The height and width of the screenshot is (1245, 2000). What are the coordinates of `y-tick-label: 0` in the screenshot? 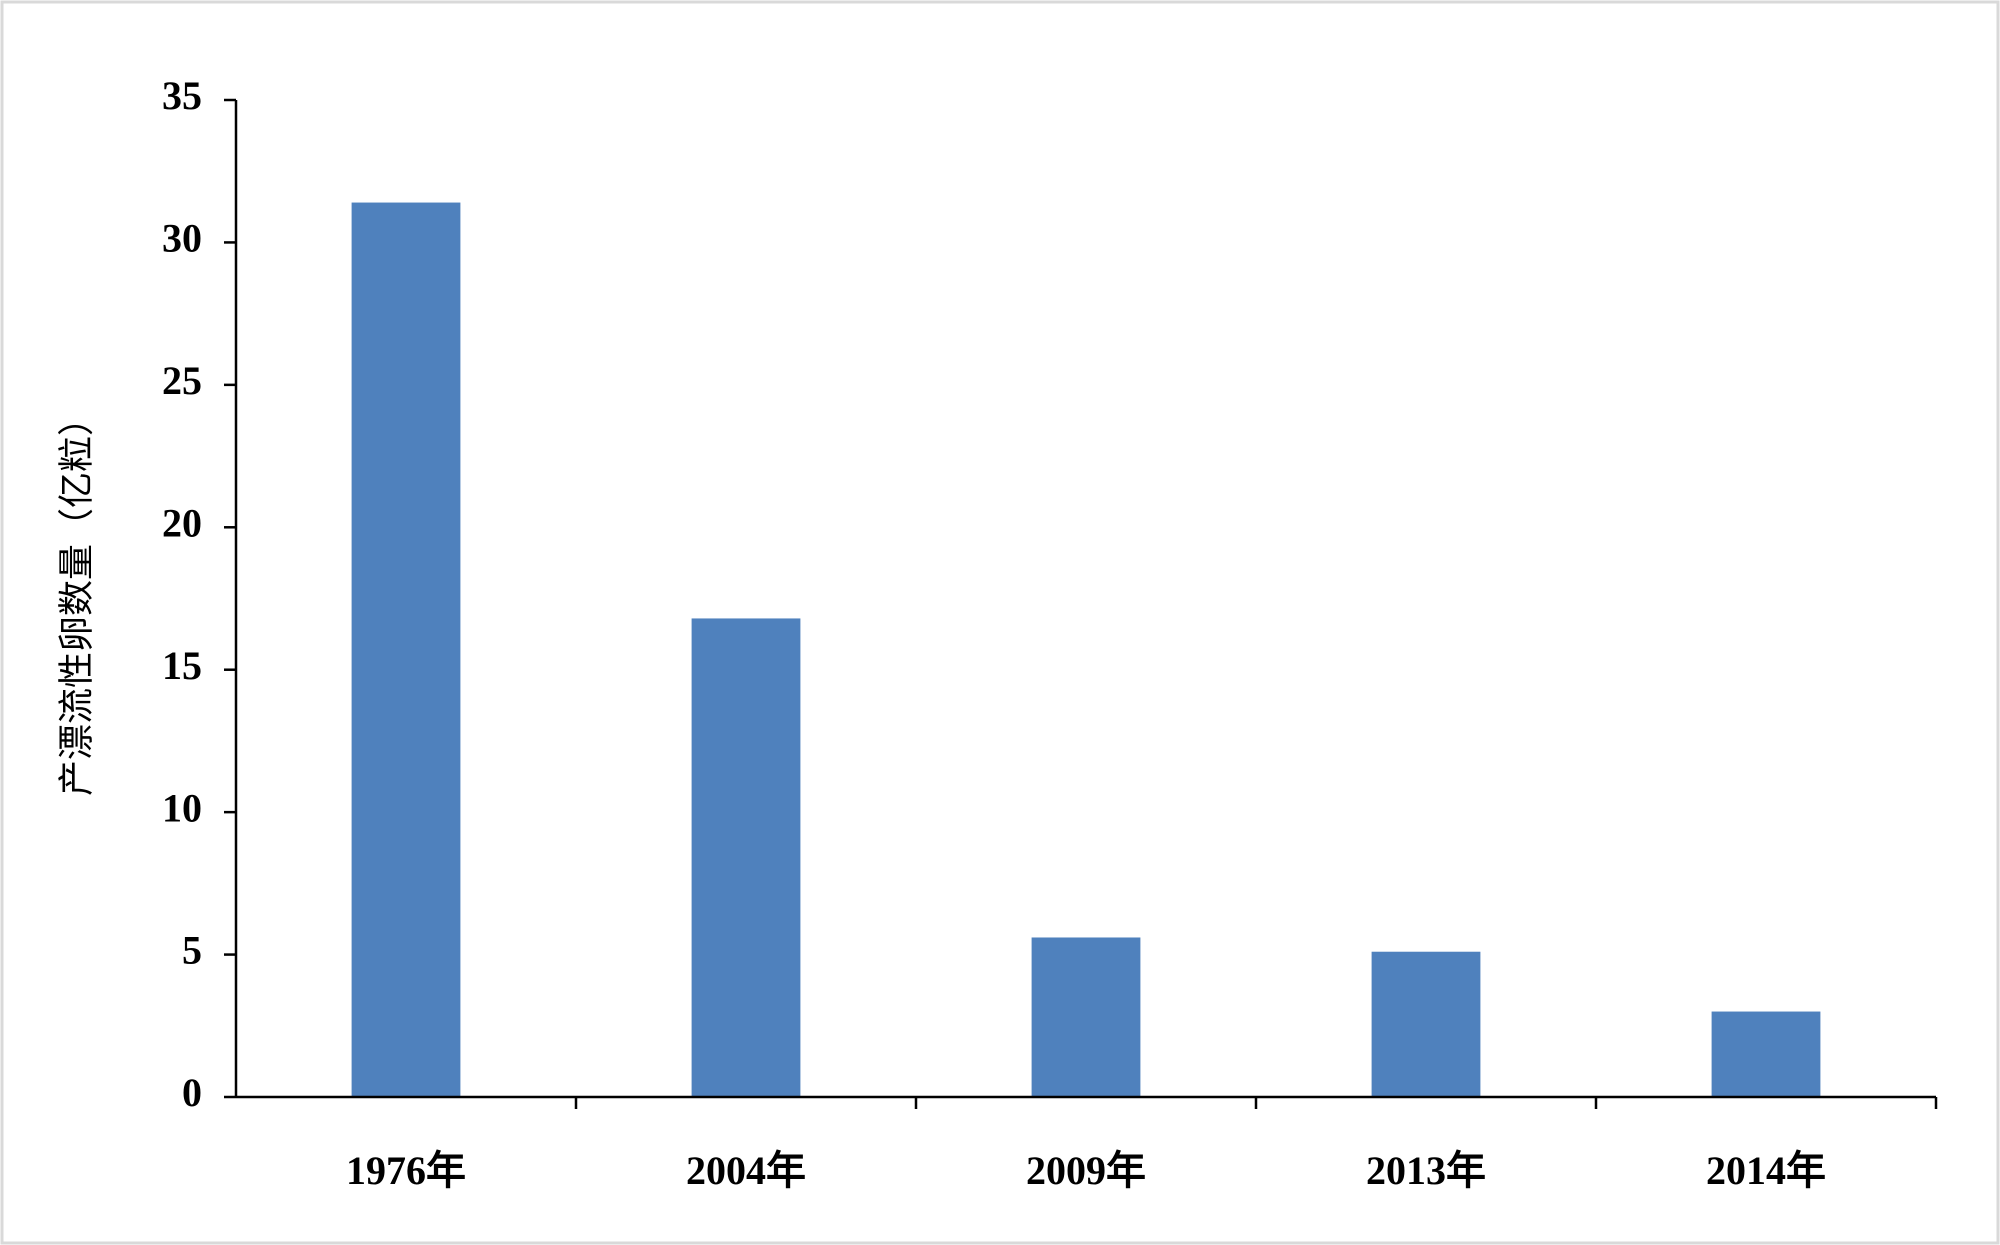 It's located at (192, 1092).